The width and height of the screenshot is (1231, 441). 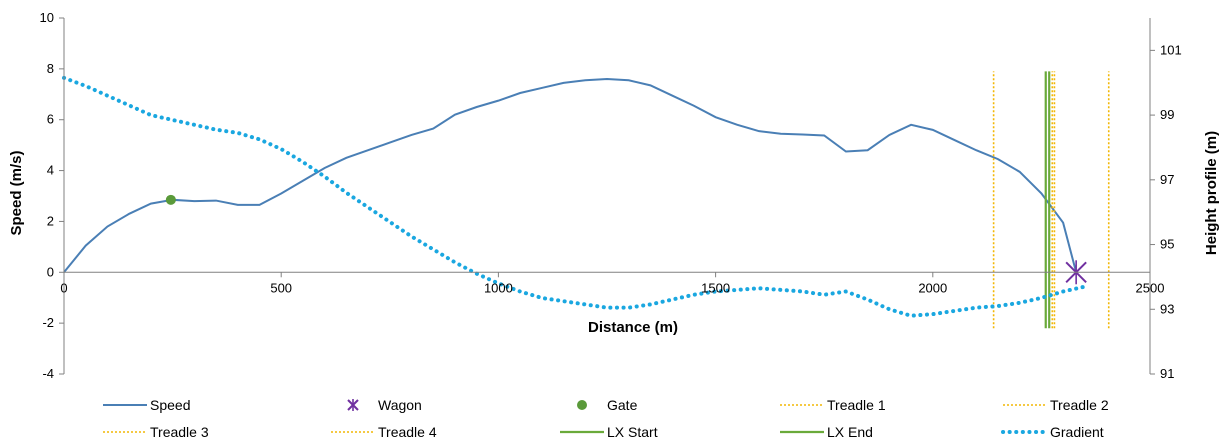 What do you see at coordinates (1167, 244) in the screenshot?
I see `y2-tick-label: 95` at bounding box center [1167, 244].